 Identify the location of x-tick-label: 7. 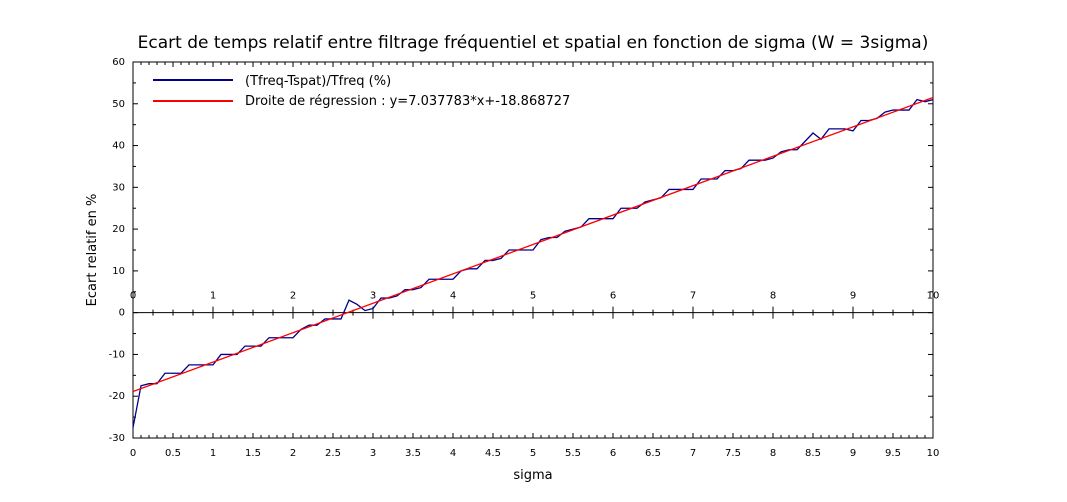
(693, 453).